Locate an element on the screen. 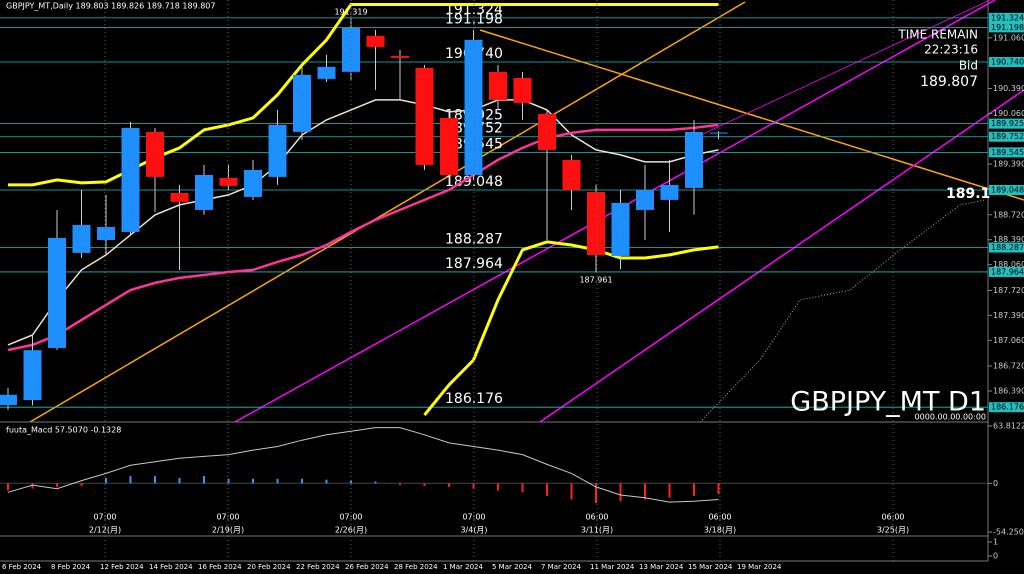 The width and height of the screenshot is (1024, 574). time-marker-date: 2/19(月) is located at coordinates (228, 530).